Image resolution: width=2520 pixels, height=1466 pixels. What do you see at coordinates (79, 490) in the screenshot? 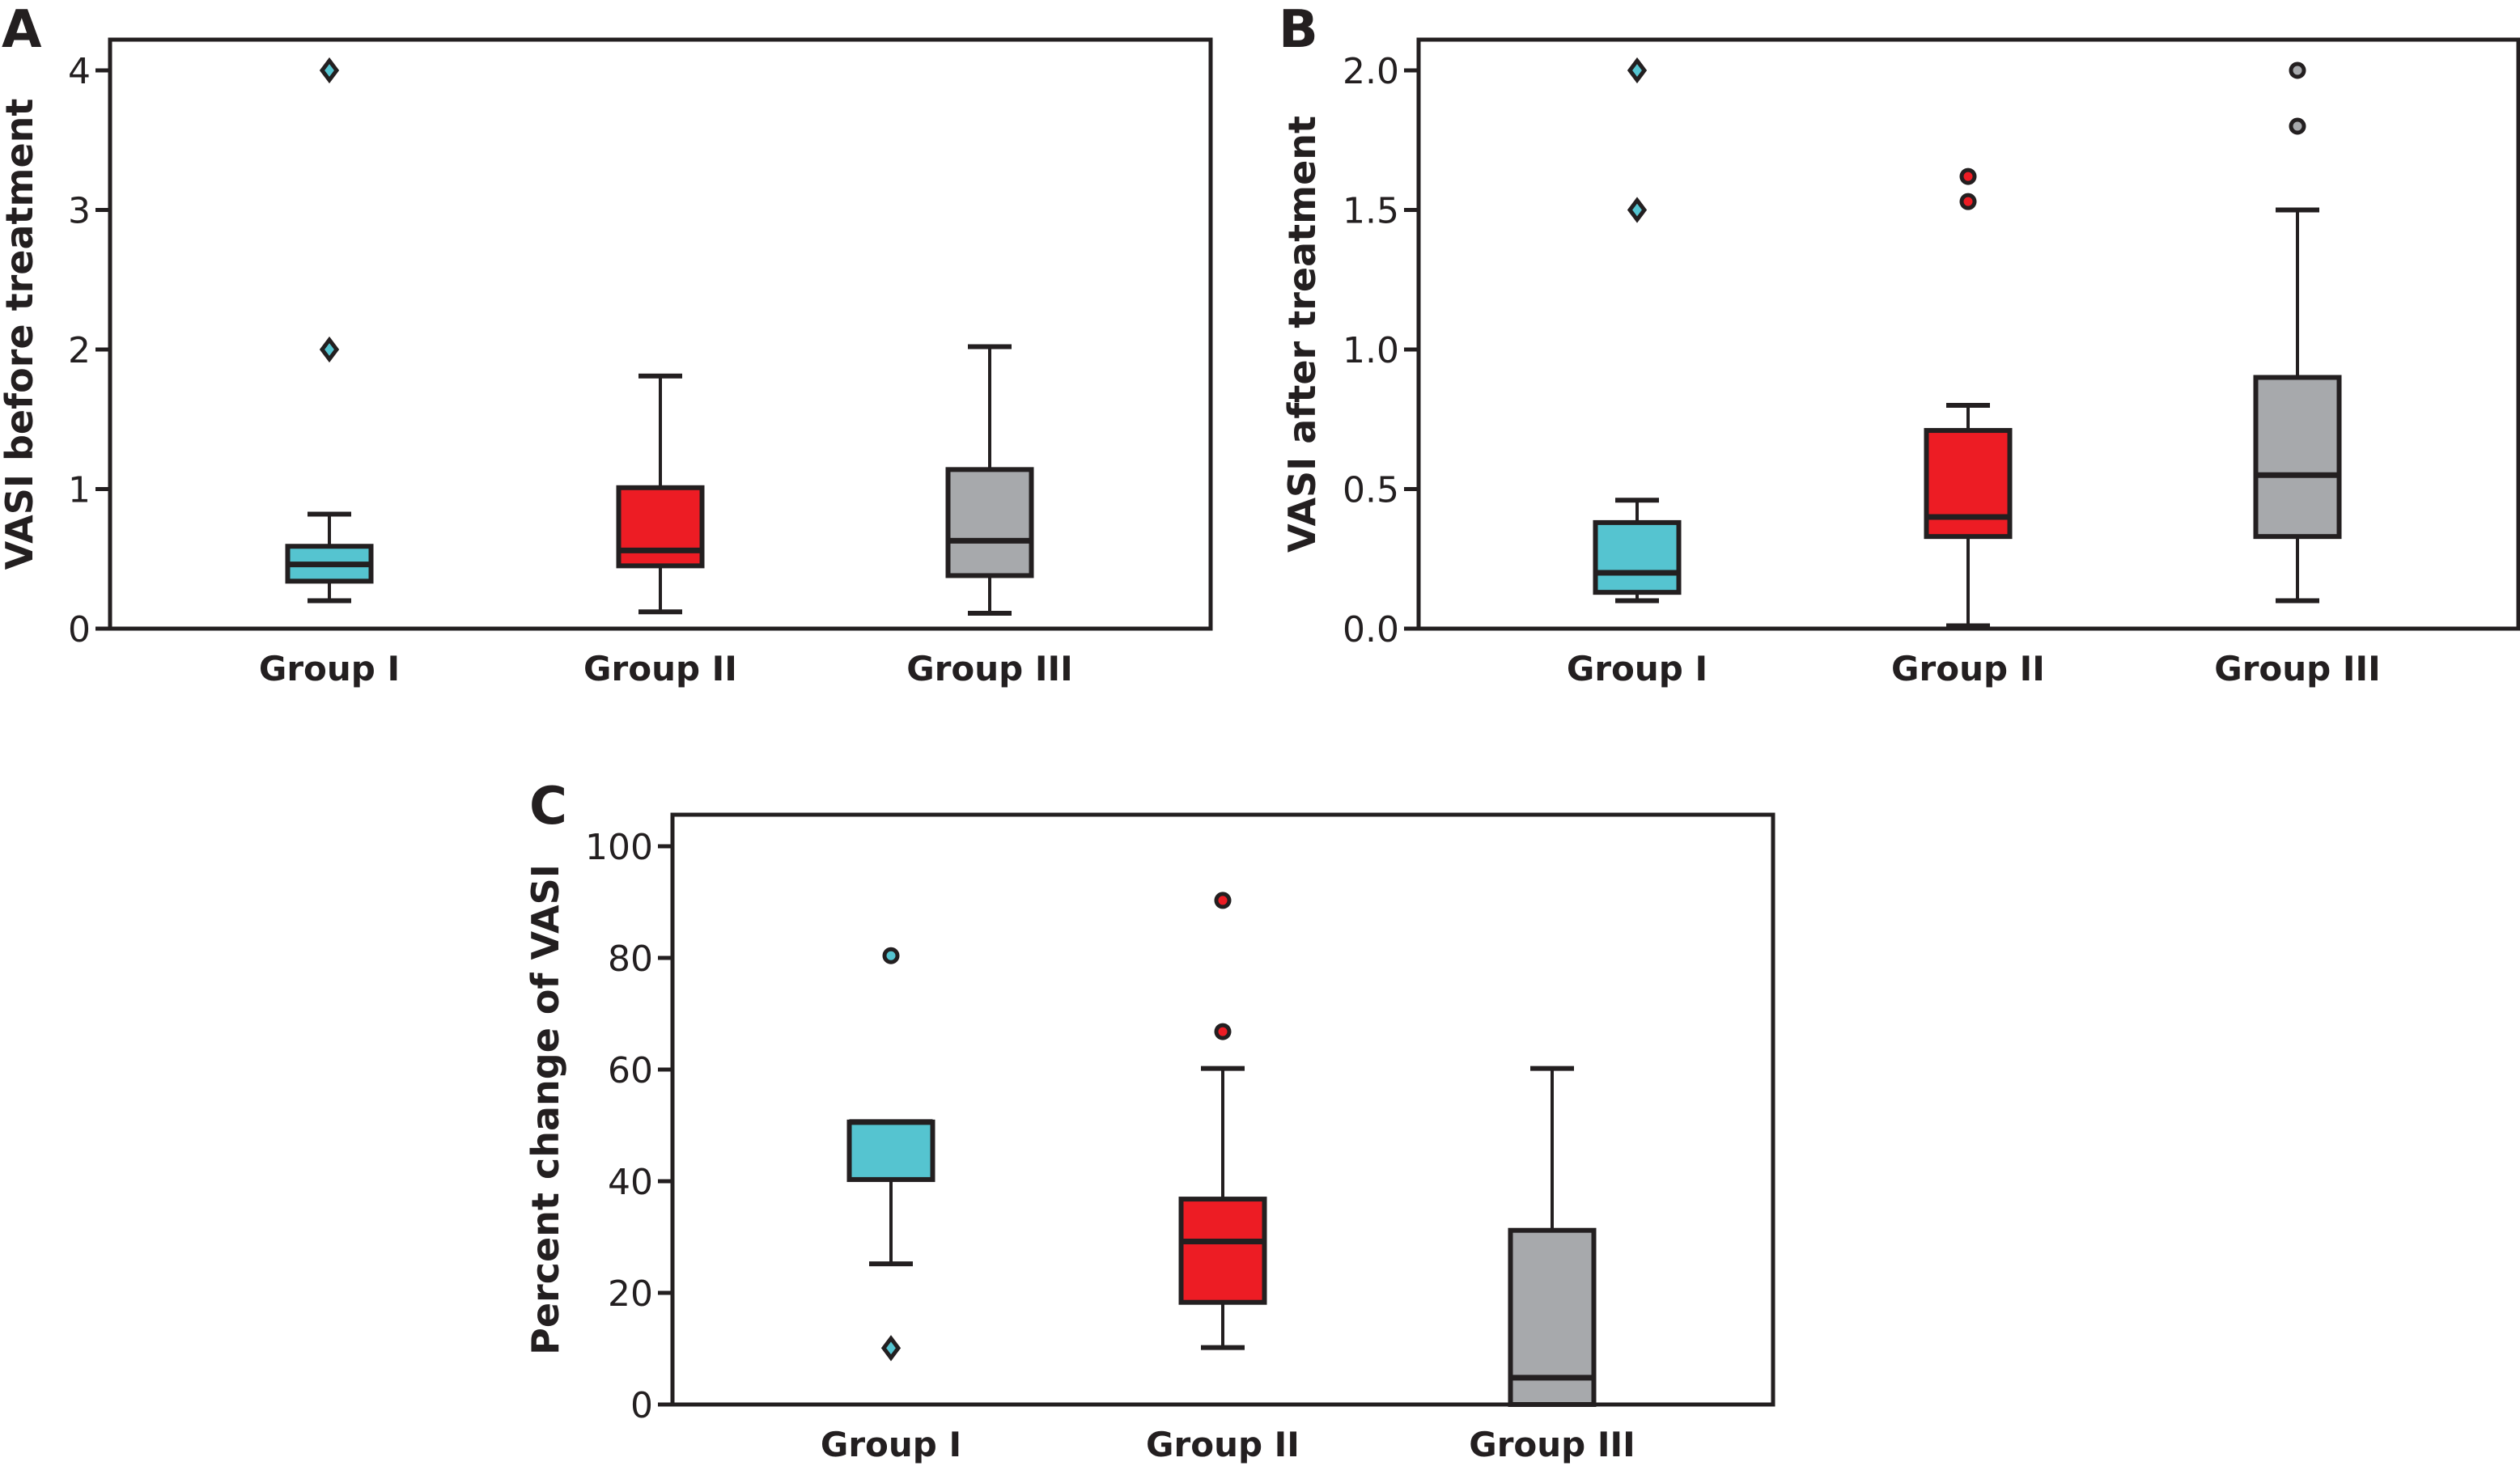
I see `y-tick-label: 1` at bounding box center [79, 490].